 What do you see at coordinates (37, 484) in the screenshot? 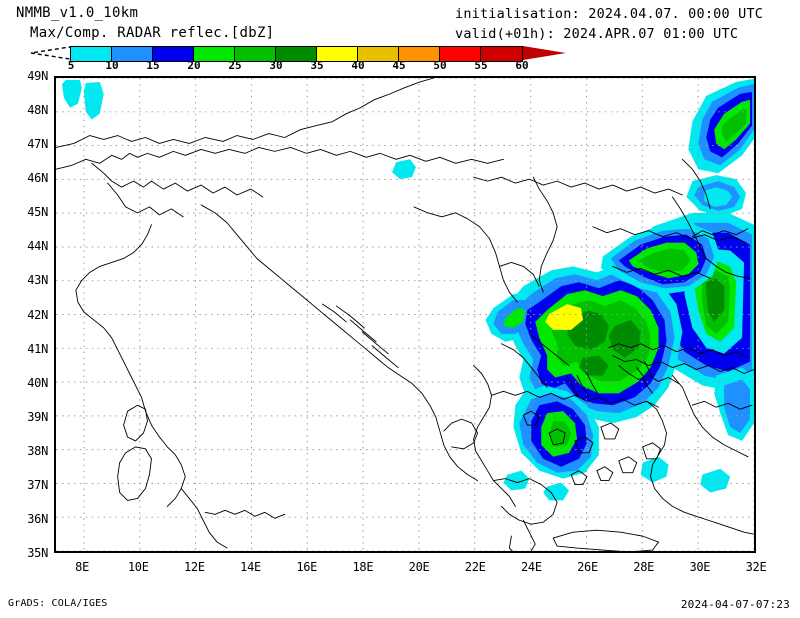
I see `lat-label-37N: 37N` at bounding box center [37, 484].